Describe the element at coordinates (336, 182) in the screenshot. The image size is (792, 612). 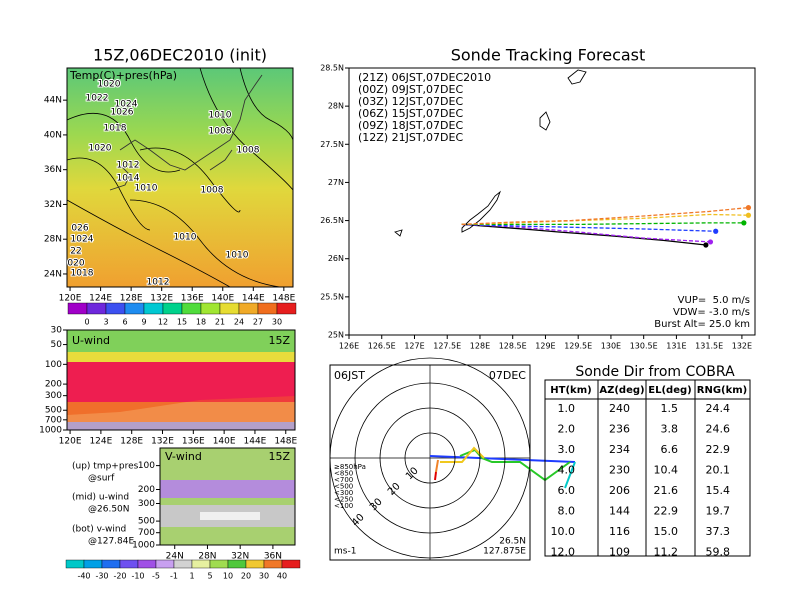
I see `y-tick-label: 27N` at that location.